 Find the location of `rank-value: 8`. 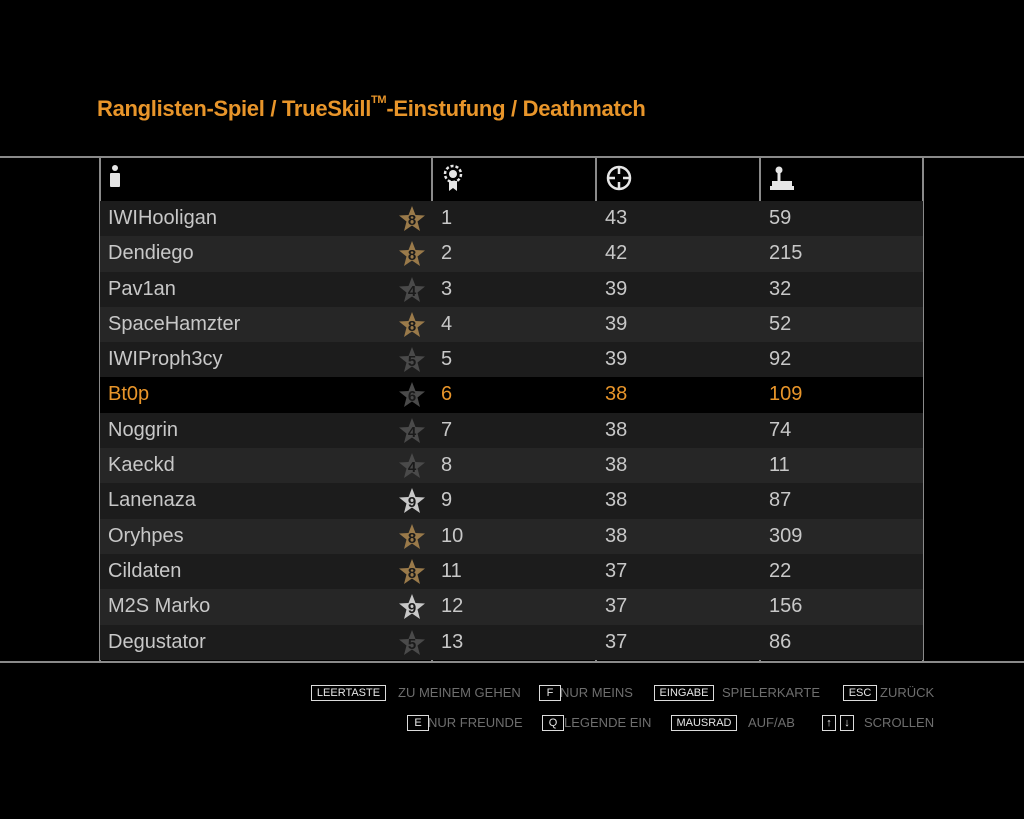

rank-value: 8 is located at coordinates (447, 465).